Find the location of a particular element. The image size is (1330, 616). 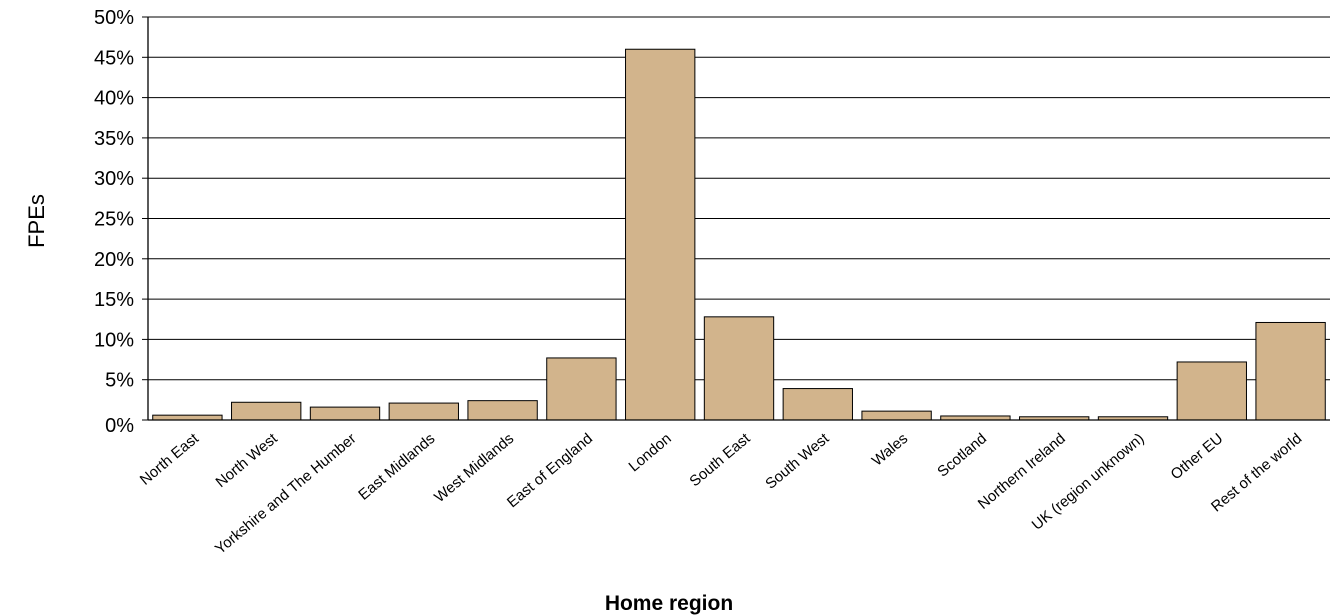

x-tick-label: Yorkshire and The Humber is located at coordinates (286, 494).